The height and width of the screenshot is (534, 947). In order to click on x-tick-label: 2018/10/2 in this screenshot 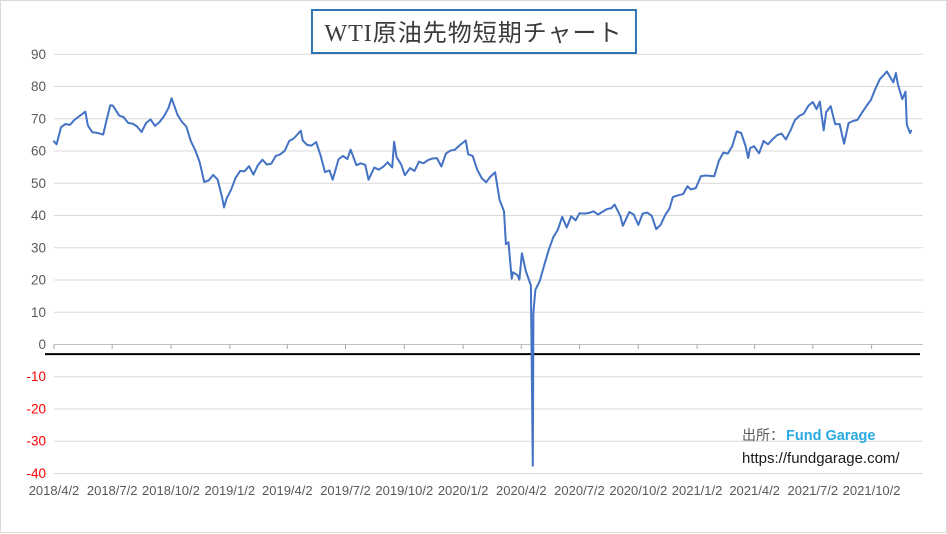, I will do `click(171, 490)`.